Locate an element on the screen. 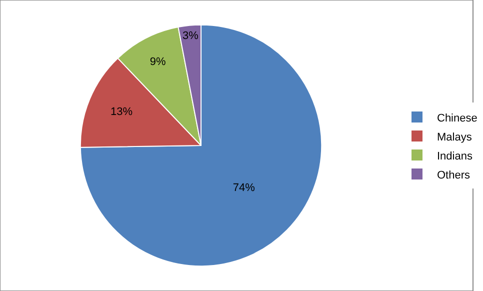 This screenshot has width=483, height=291. data-label: 9% is located at coordinates (158, 62).